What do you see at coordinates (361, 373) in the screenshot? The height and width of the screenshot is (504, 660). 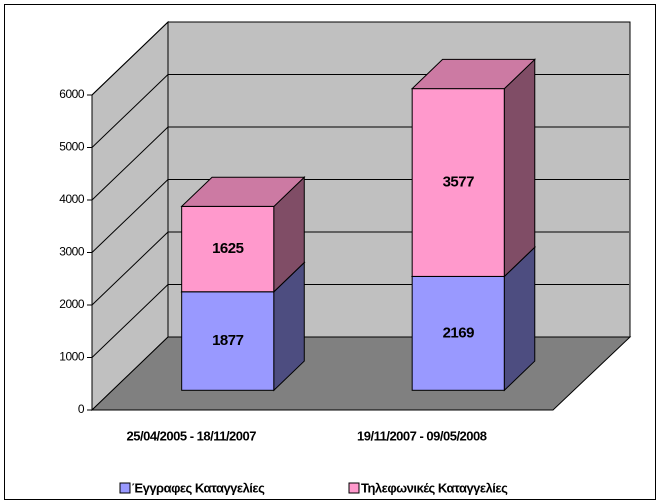 I see `floor` at bounding box center [361, 373].